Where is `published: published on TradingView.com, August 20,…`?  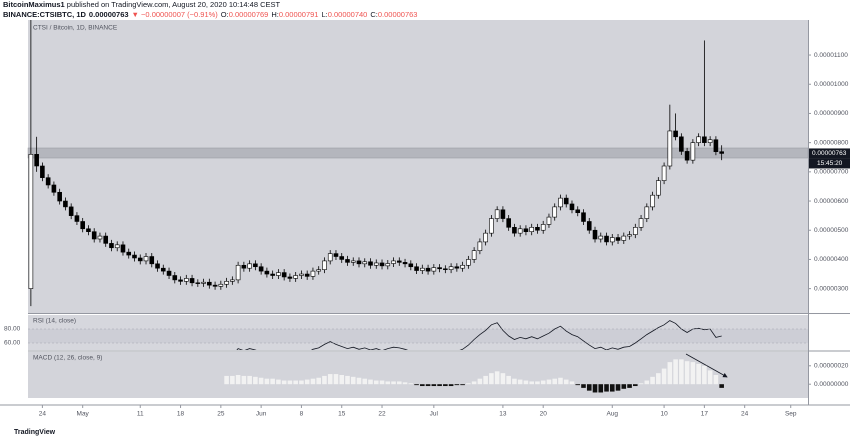
published: published on TradingView.com, August 20,… is located at coordinates (173, 4).